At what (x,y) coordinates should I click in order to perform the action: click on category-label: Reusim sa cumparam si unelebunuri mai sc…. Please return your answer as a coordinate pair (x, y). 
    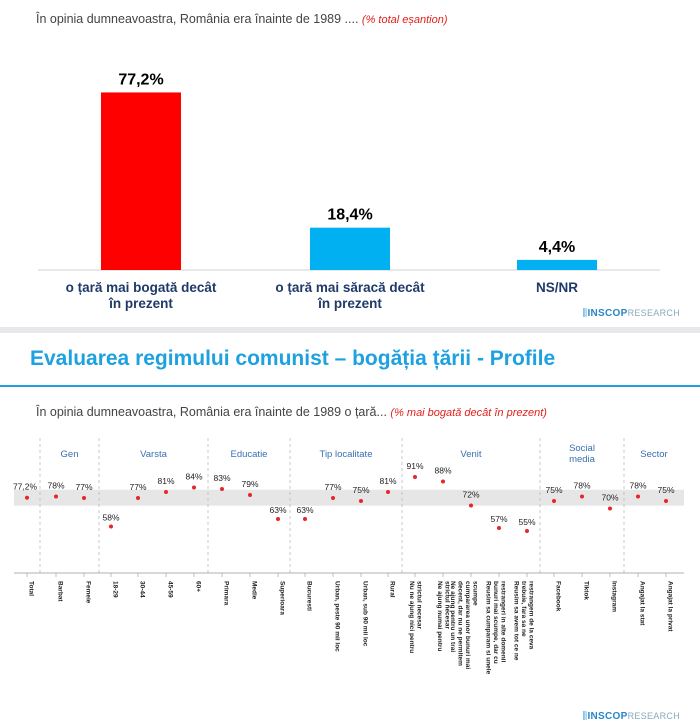
    Looking at the image, I should click on (496, 628).